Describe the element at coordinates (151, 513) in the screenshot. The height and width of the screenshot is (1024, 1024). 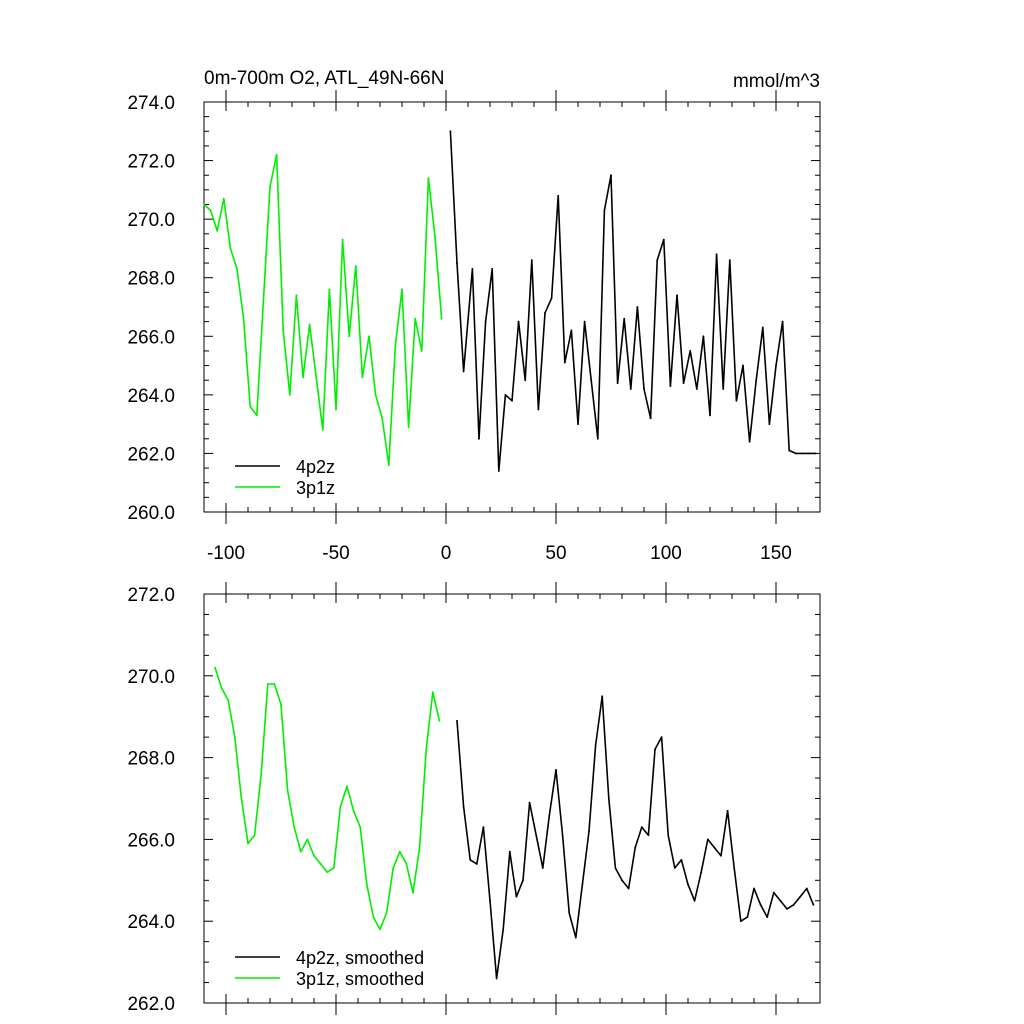
I see `y-tick-label: 260.0` at that location.